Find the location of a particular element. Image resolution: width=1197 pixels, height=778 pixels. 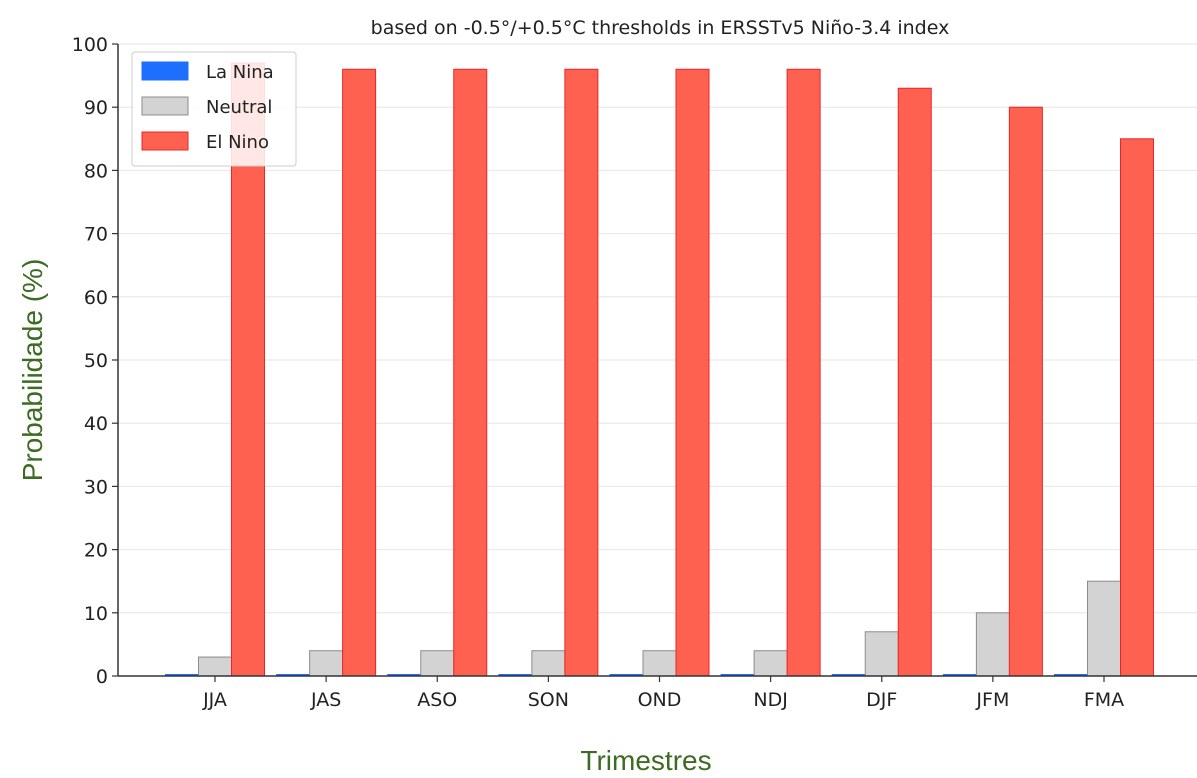

x-tick-label: JAS is located at coordinates (325, 700).